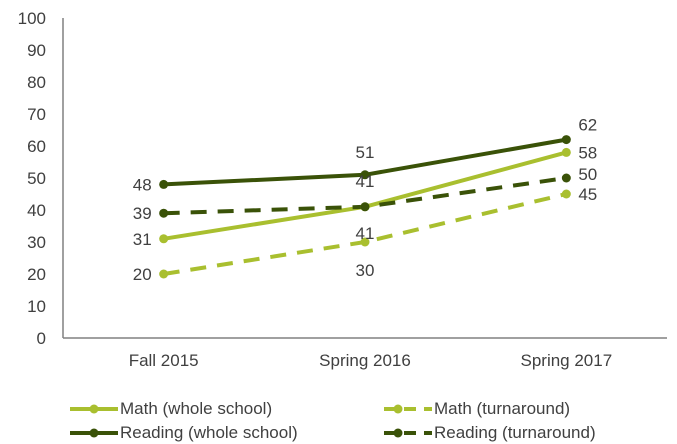  Describe the element at coordinates (587, 125) in the screenshot. I see `data-label: 62` at that location.